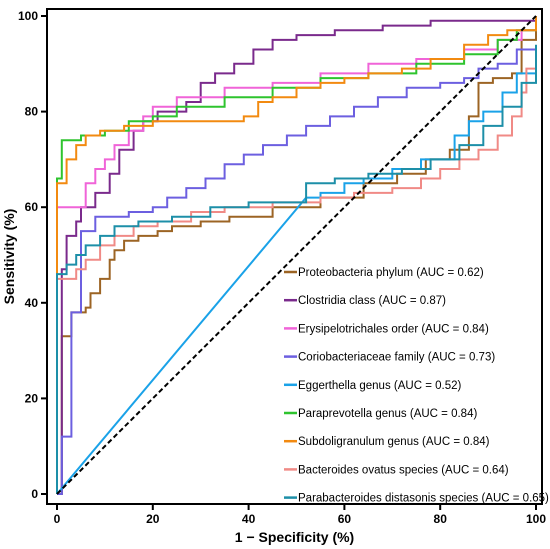 Image resolution: width=550 pixels, height=549 pixels. Describe the element at coordinates (387, 414) in the screenshot. I see `legend-entry: Paraprevotella genus (AUC = 0.84)` at that location.